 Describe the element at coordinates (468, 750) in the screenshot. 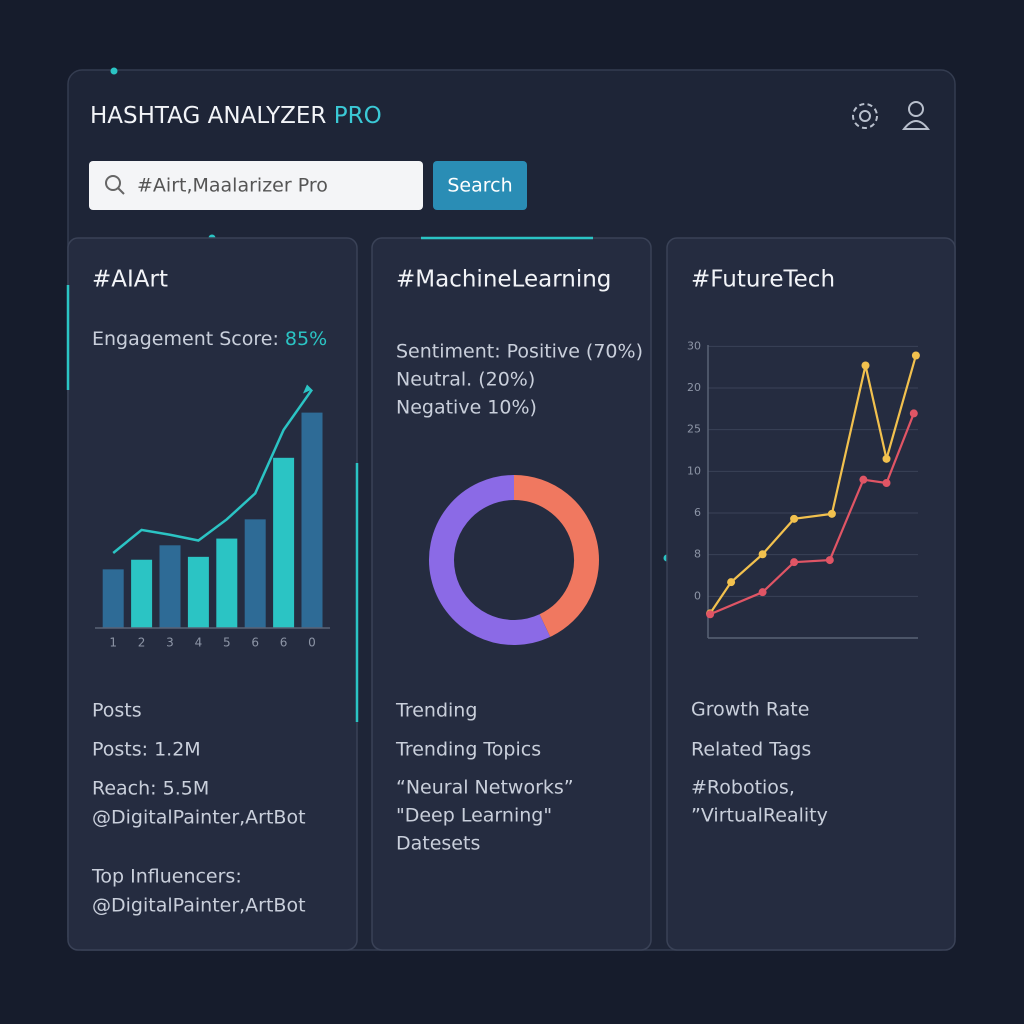

I see `card-line: Trending Topics` at that location.